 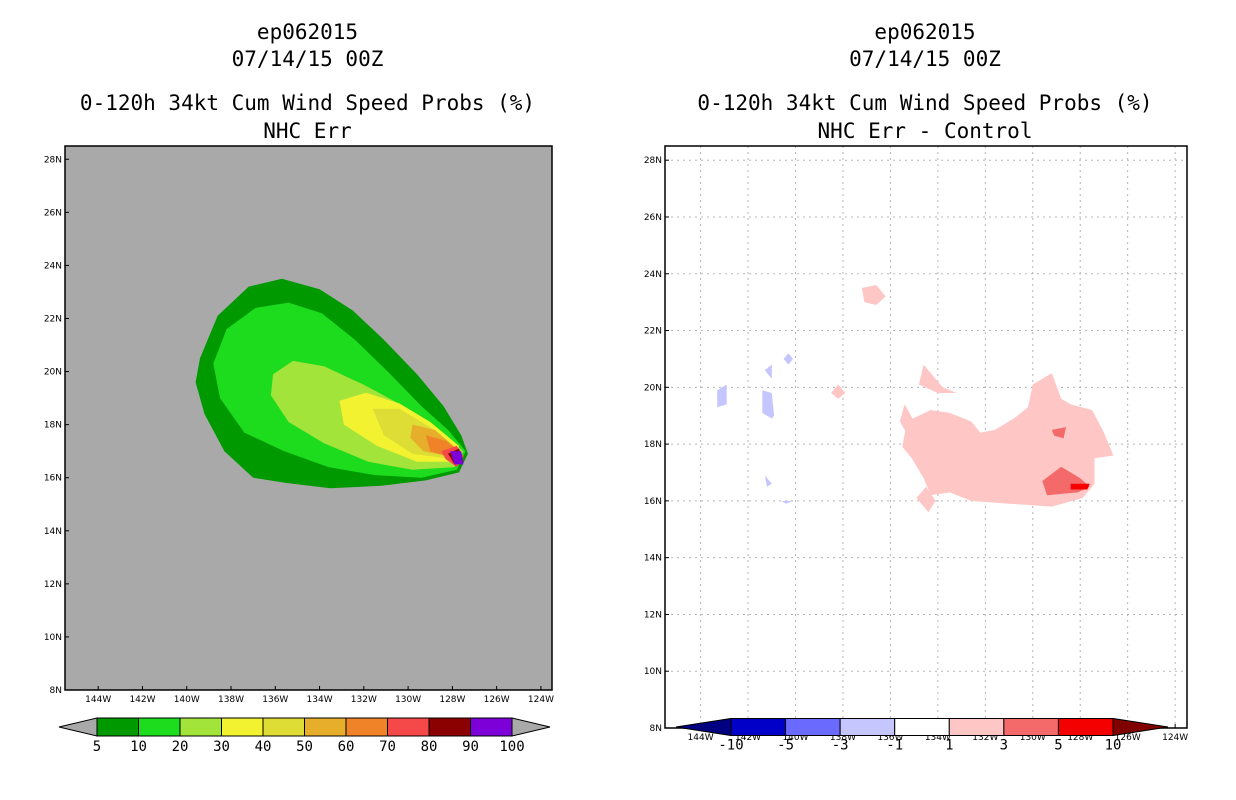 What do you see at coordinates (949, 746) in the screenshot?
I see `colorbar-label: 1` at bounding box center [949, 746].